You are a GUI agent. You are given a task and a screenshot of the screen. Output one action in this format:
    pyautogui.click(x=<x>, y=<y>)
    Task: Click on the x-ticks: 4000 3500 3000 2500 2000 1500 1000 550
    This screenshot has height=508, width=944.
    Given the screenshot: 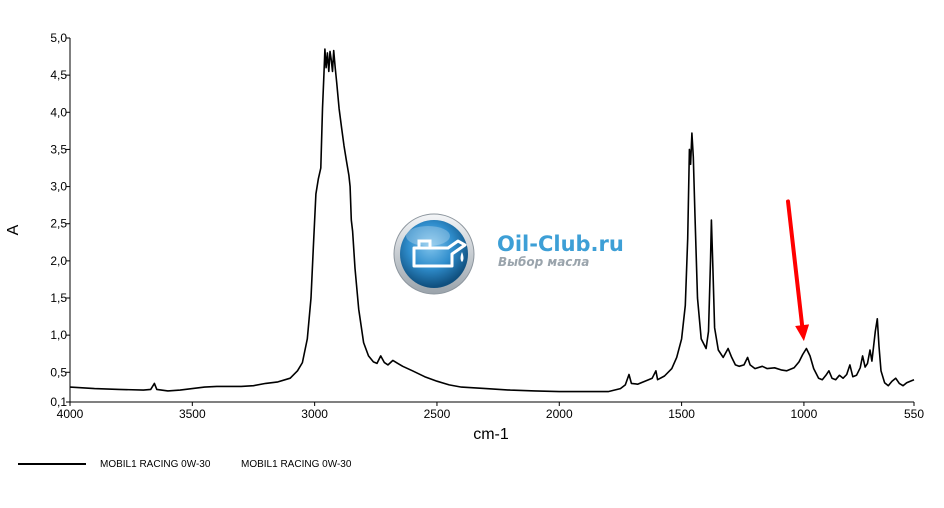 What is the action you would take?
    pyautogui.click(x=490, y=411)
    